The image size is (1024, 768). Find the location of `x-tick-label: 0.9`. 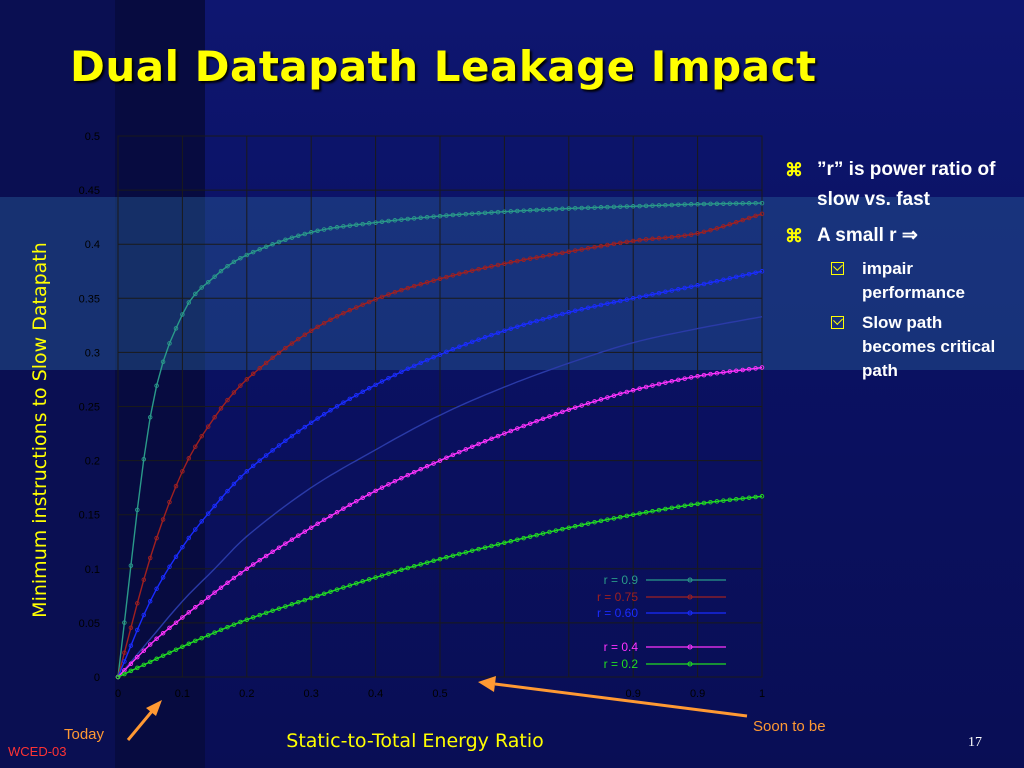

x-tick-label: 0.9 is located at coordinates (633, 694).